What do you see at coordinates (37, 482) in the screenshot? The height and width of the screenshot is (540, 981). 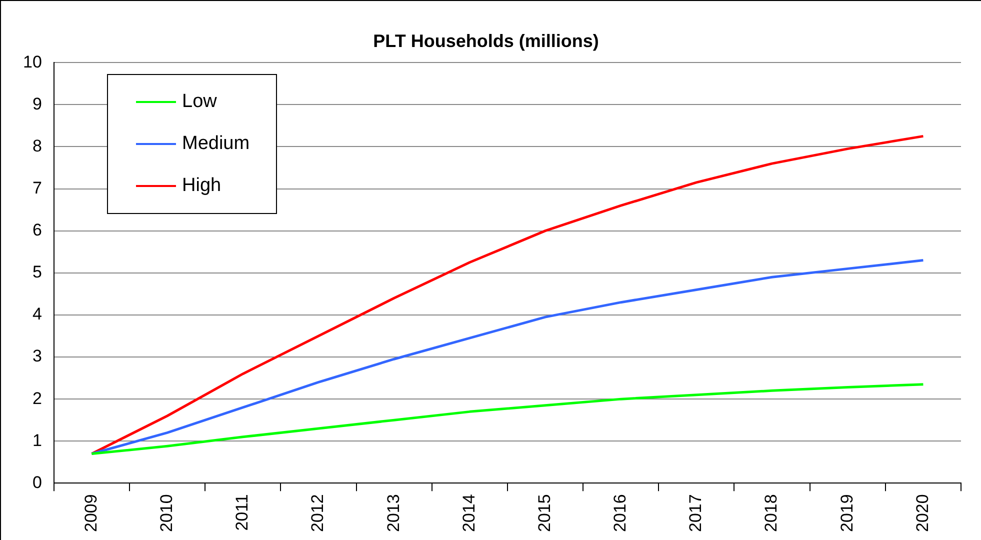 I see `y-tick-label: 0` at bounding box center [37, 482].